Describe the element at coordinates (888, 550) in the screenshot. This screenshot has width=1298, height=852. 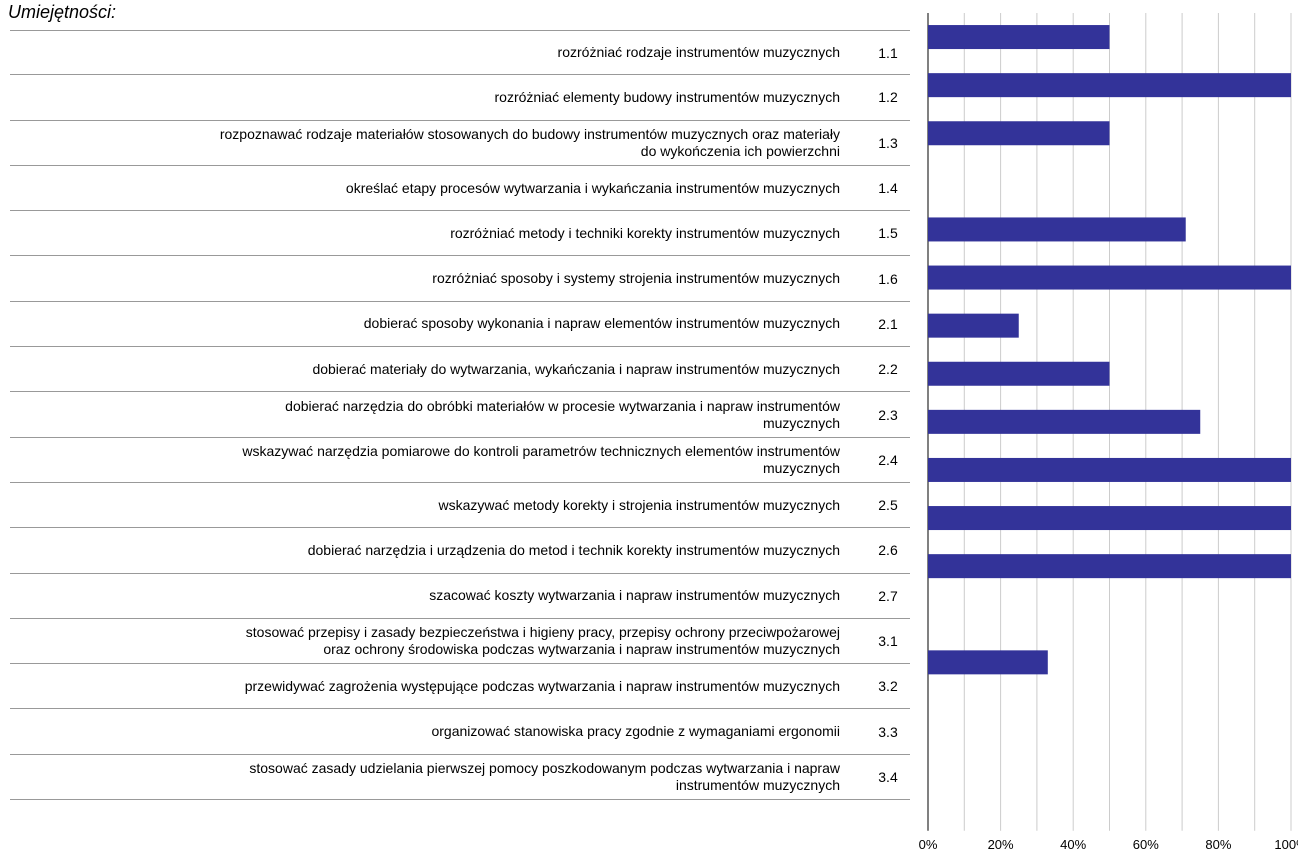
I see `skill-code: 2.6` at that location.